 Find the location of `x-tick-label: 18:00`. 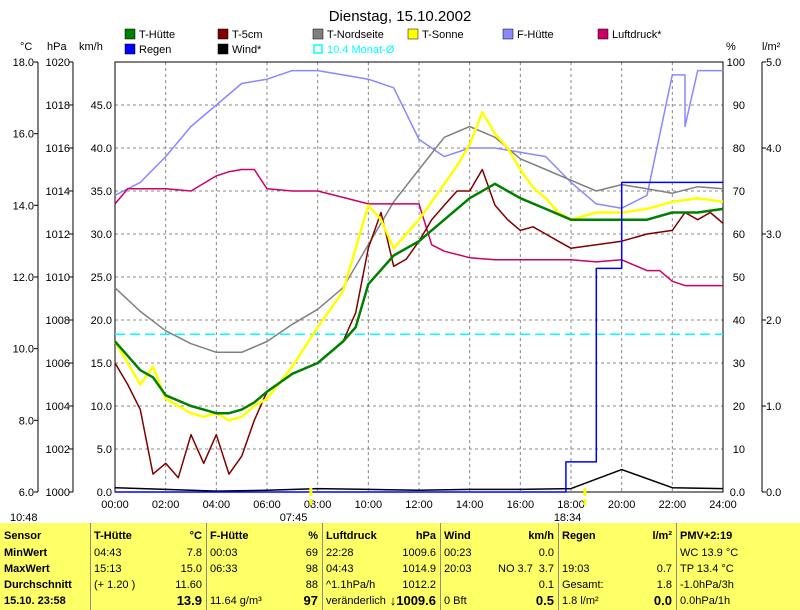

x-tick-label: 18:00 is located at coordinates (571, 505).